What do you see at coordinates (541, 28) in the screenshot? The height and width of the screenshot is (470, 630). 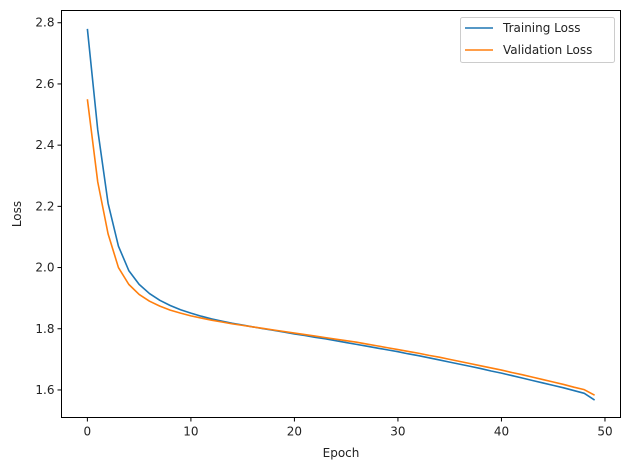 I see `legend-label-training: Training Loss` at bounding box center [541, 28].